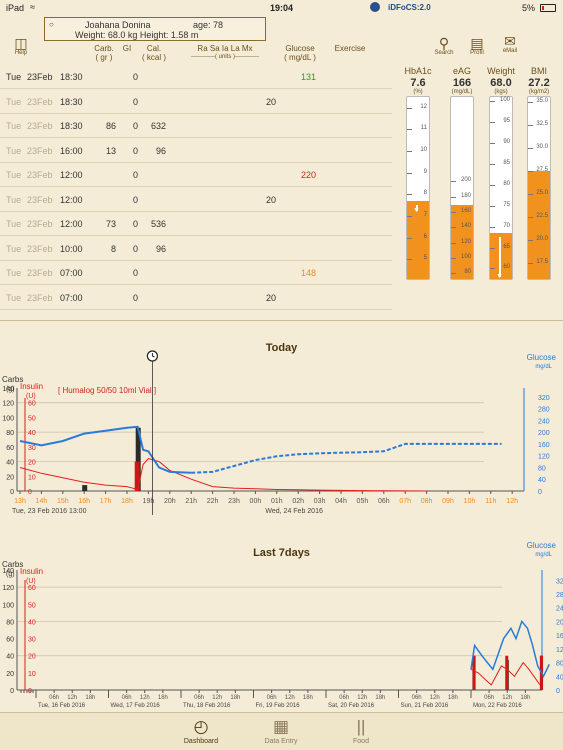 The image size is (563, 750). What do you see at coordinates (163, 698) in the screenshot?
I see `hour-tick-label: 18h` at bounding box center [163, 698].